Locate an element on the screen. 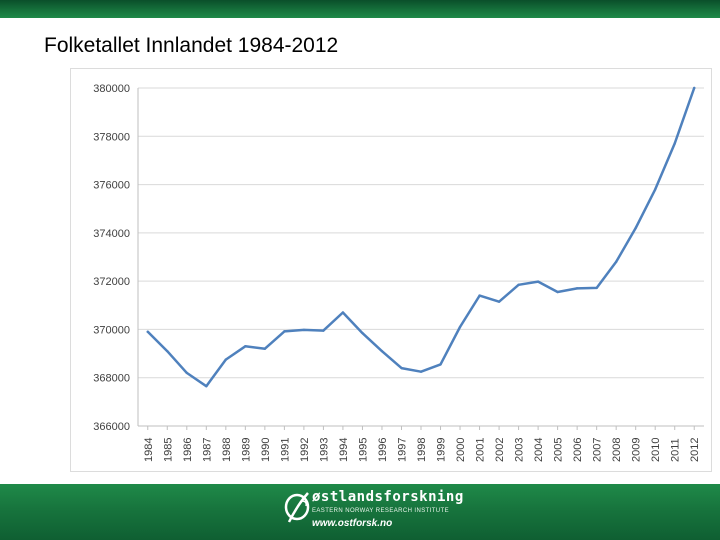 The width and height of the screenshot is (720, 540). x-tick-label: 2011 is located at coordinates (676, 450).